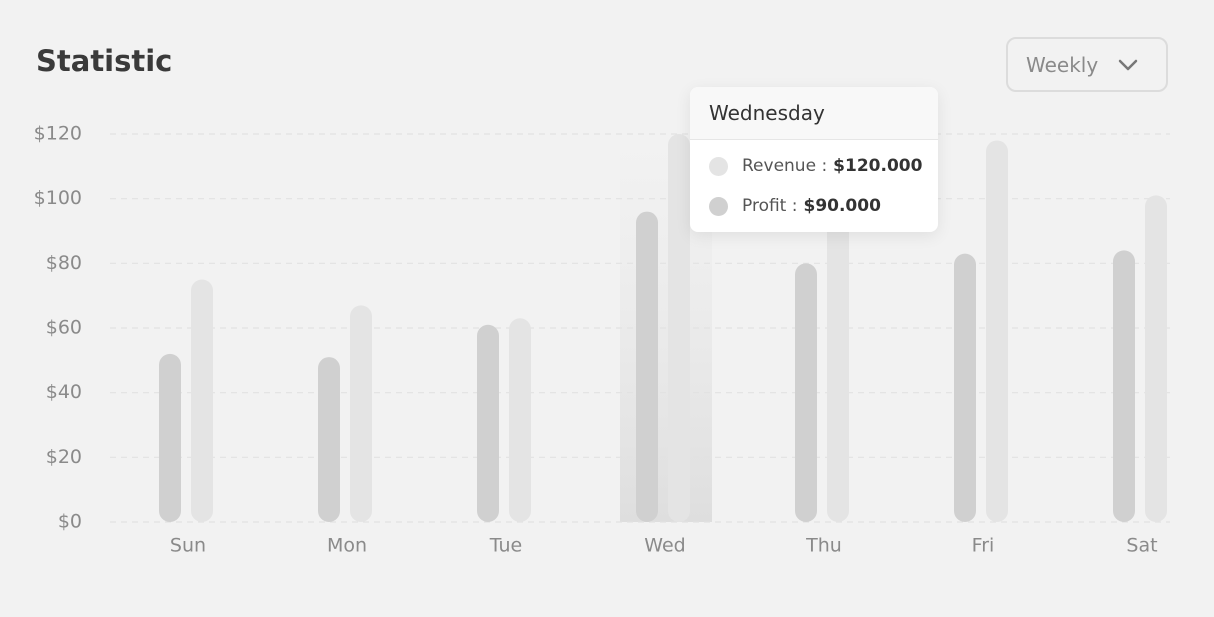  I want to click on tooltip-title: Wednesday, so click(814, 113).